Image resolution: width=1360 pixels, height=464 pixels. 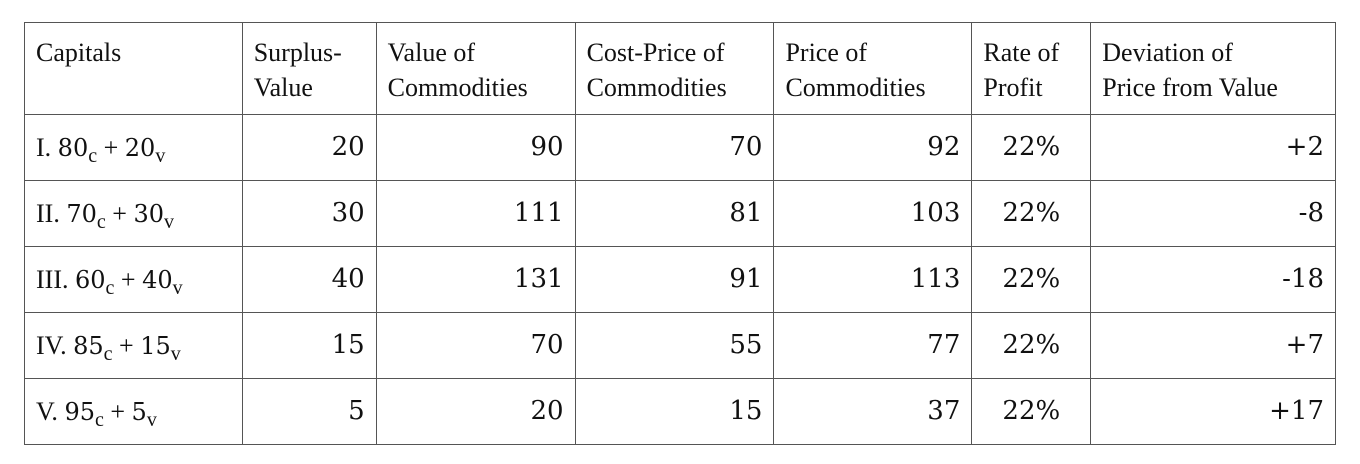 What do you see at coordinates (873, 279) in the screenshot?
I see `price-cell: 113` at bounding box center [873, 279].